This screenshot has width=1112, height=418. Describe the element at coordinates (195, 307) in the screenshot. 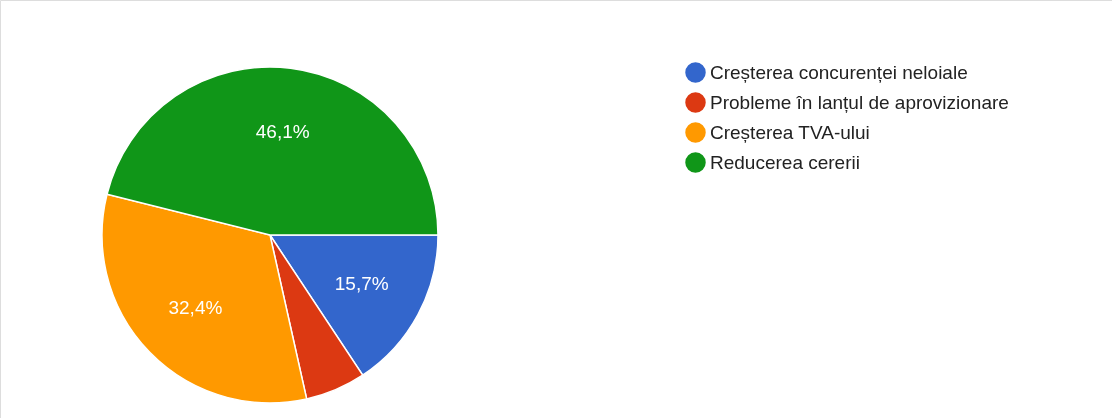

I see `data-label: 32,4%` at that location.